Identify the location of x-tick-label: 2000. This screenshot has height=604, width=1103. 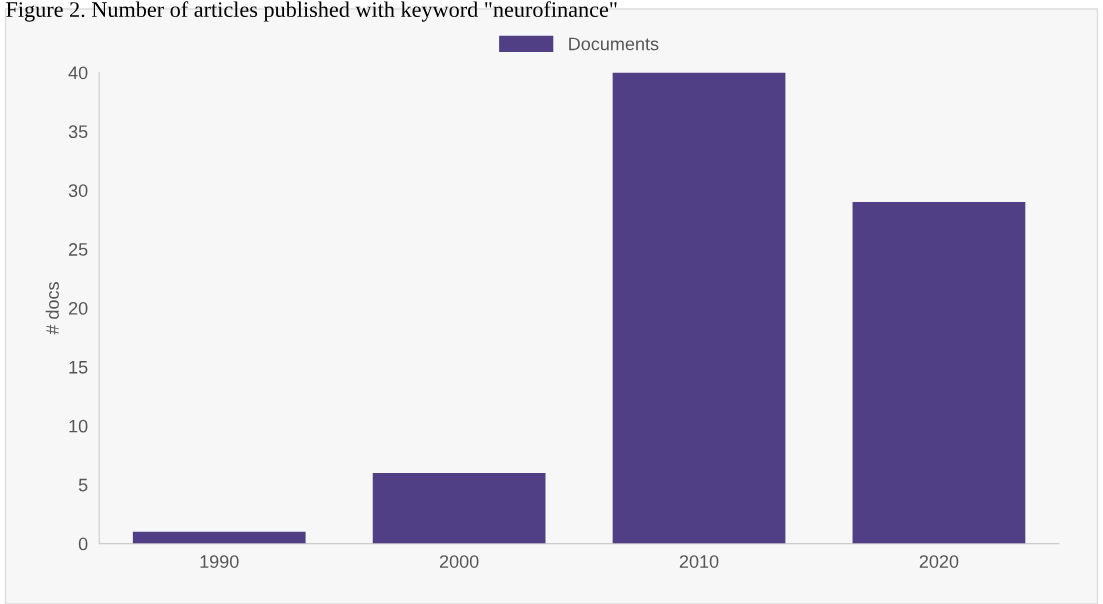
(459, 561).